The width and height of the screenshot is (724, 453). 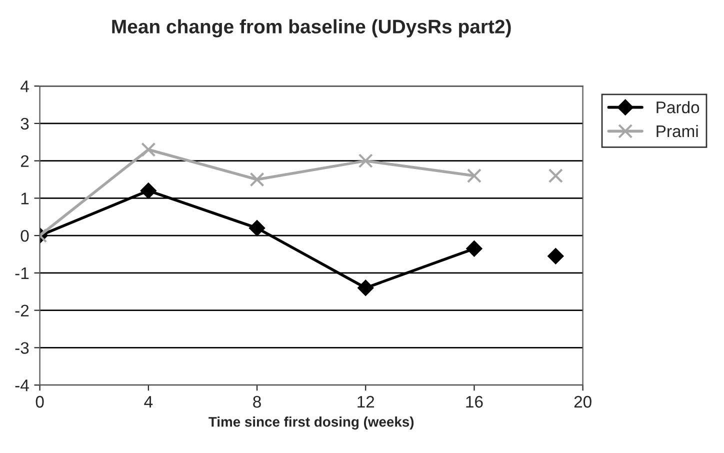 What do you see at coordinates (583, 402) in the screenshot?
I see `x-tick-label: 20` at bounding box center [583, 402].